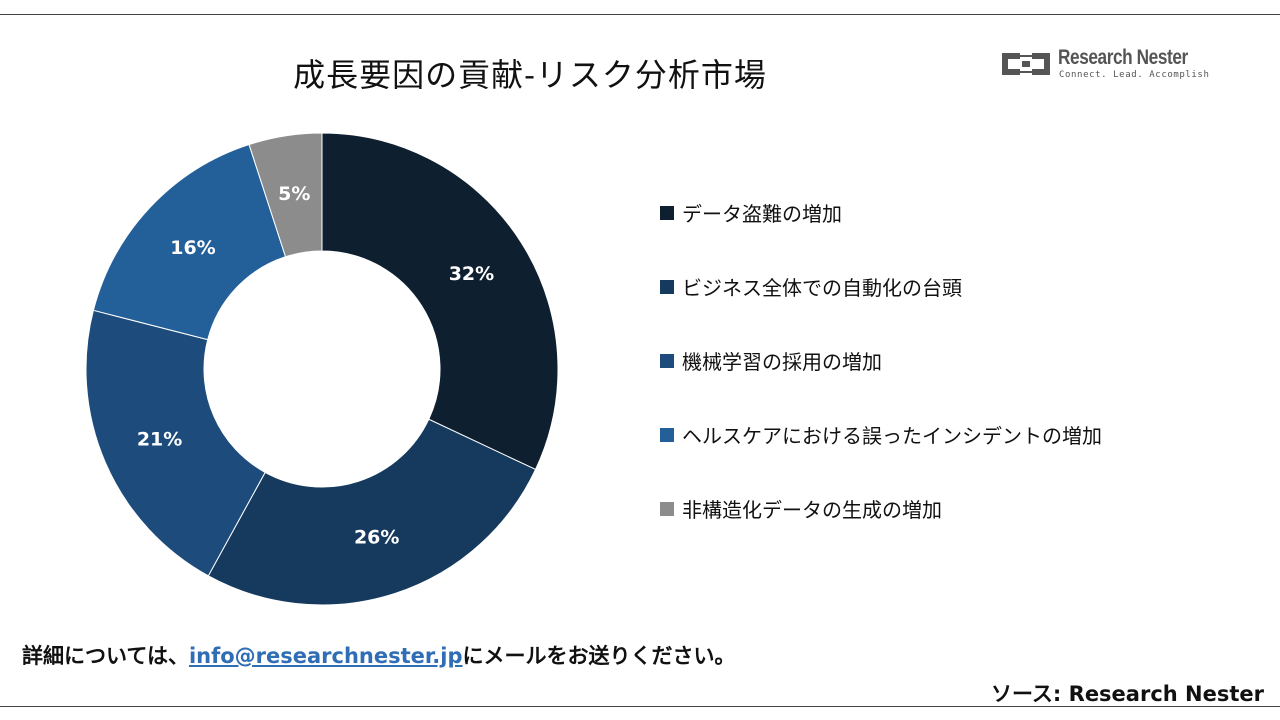  What do you see at coordinates (1134, 75) in the screenshot?
I see `brand-tagline: Connect. Lead. Accomplish` at bounding box center [1134, 75].